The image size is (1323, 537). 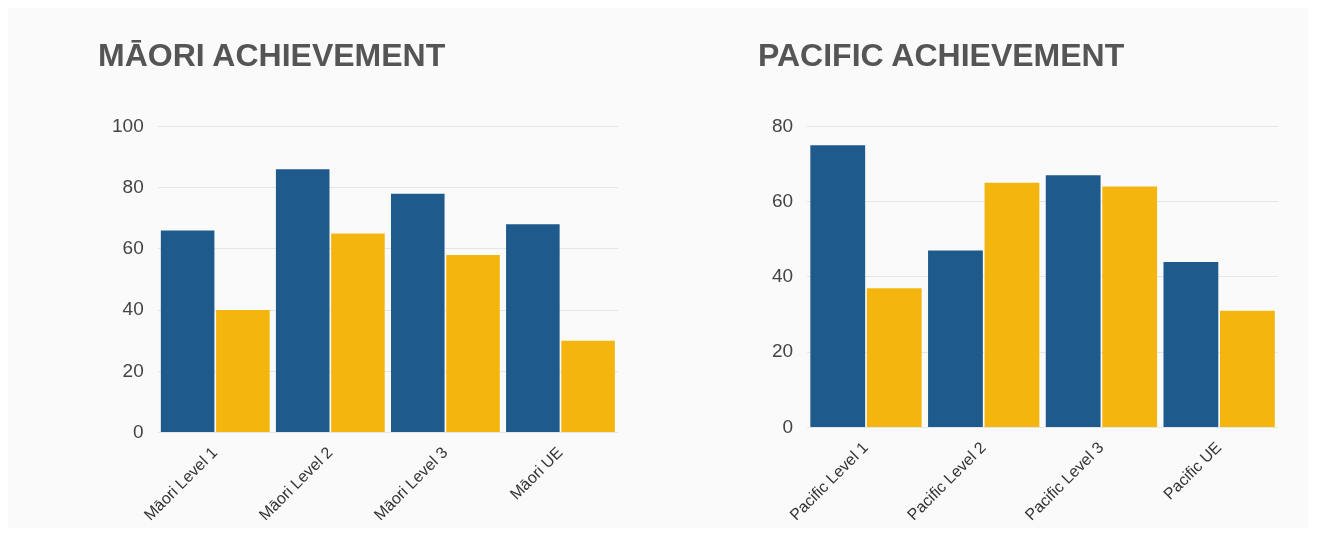 What do you see at coordinates (128, 125) in the screenshot?
I see `y-tick-label: 100` at bounding box center [128, 125].